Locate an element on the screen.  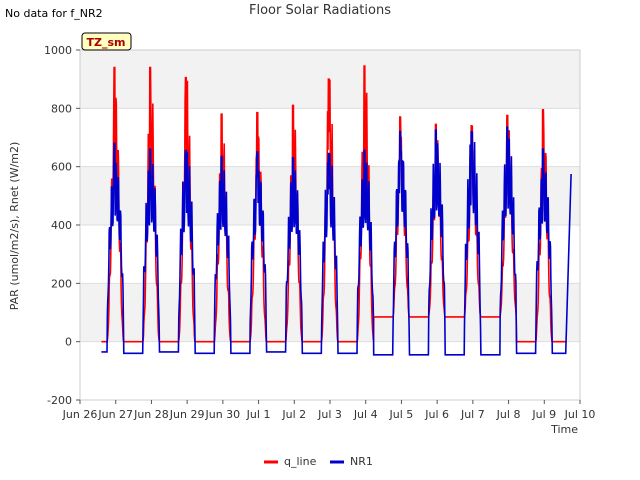
legend-label: NR1 is located at coordinates (361, 461).